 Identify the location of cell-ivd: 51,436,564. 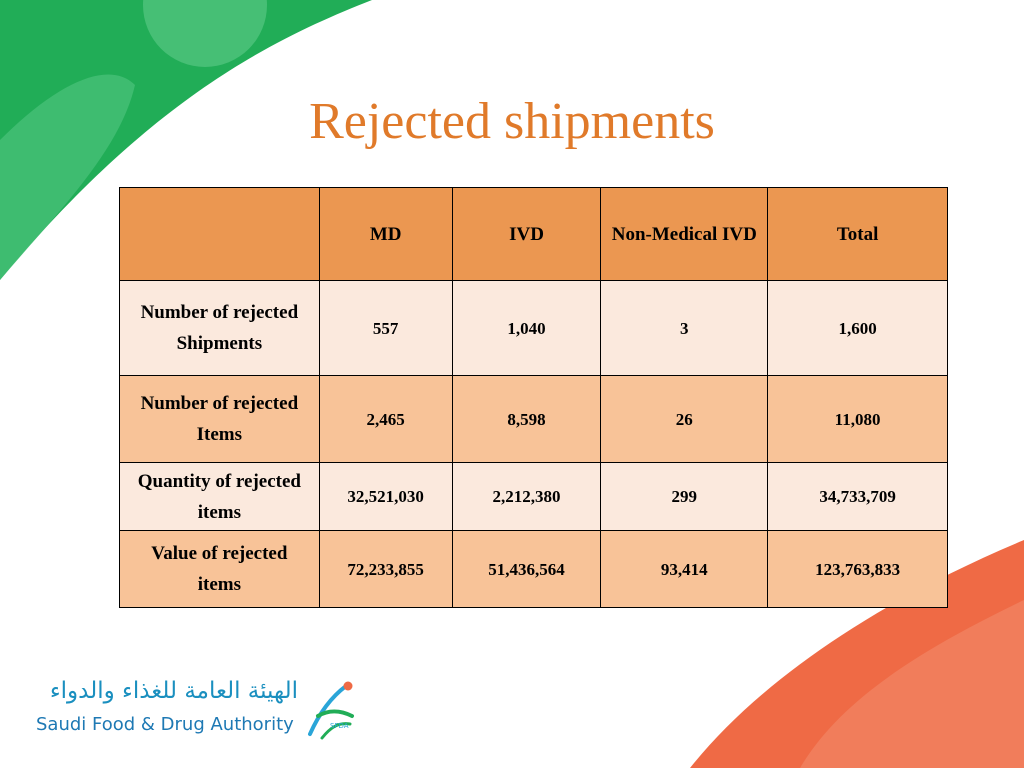
(526, 569).